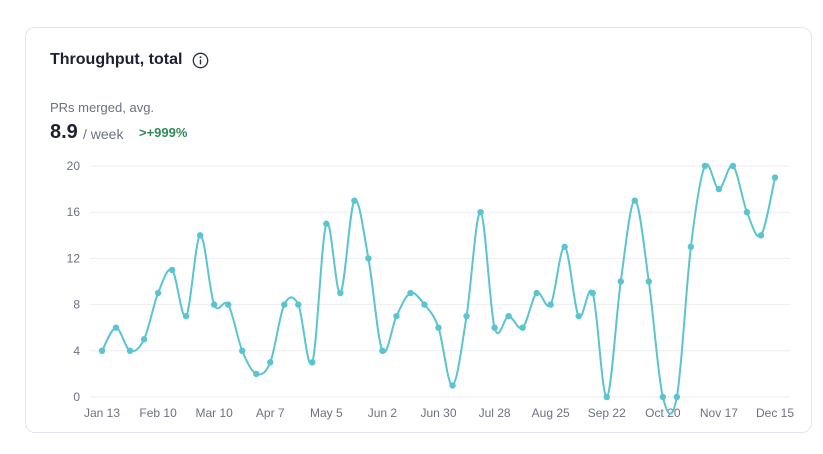 The height and width of the screenshot is (454, 823). What do you see at coordinates (270, 413) in the screenshot?
I see `x-tick-label: Apr 7` at bounding box center [270, 413].